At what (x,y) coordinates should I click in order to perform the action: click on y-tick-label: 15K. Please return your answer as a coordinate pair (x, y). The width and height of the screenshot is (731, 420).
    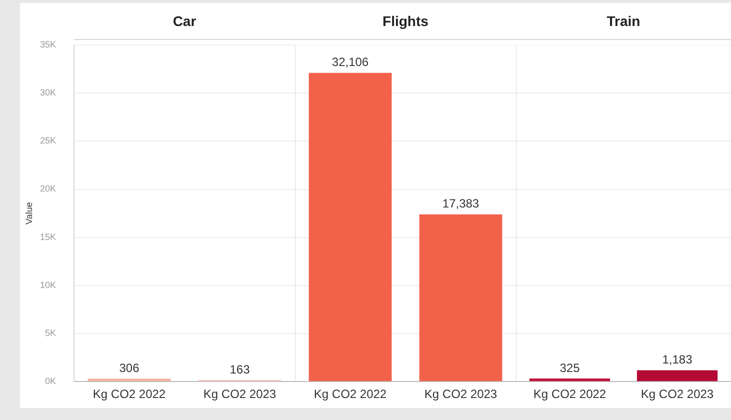
    Looking at the image, I should click on (48, 237).